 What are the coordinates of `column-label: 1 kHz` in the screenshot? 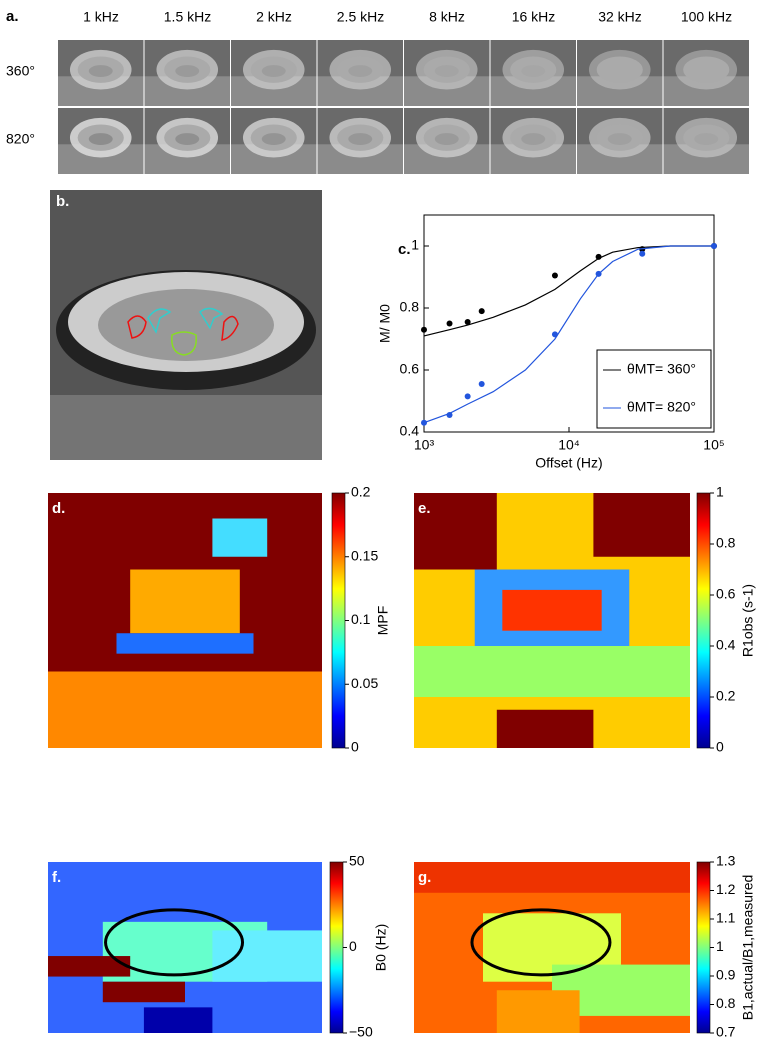 It's located at (101, 17).